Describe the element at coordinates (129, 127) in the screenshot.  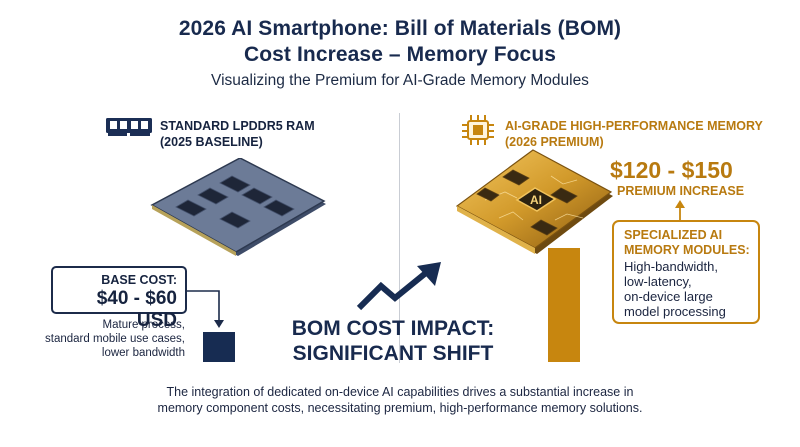
I see `ram-stick-icon` at that location.